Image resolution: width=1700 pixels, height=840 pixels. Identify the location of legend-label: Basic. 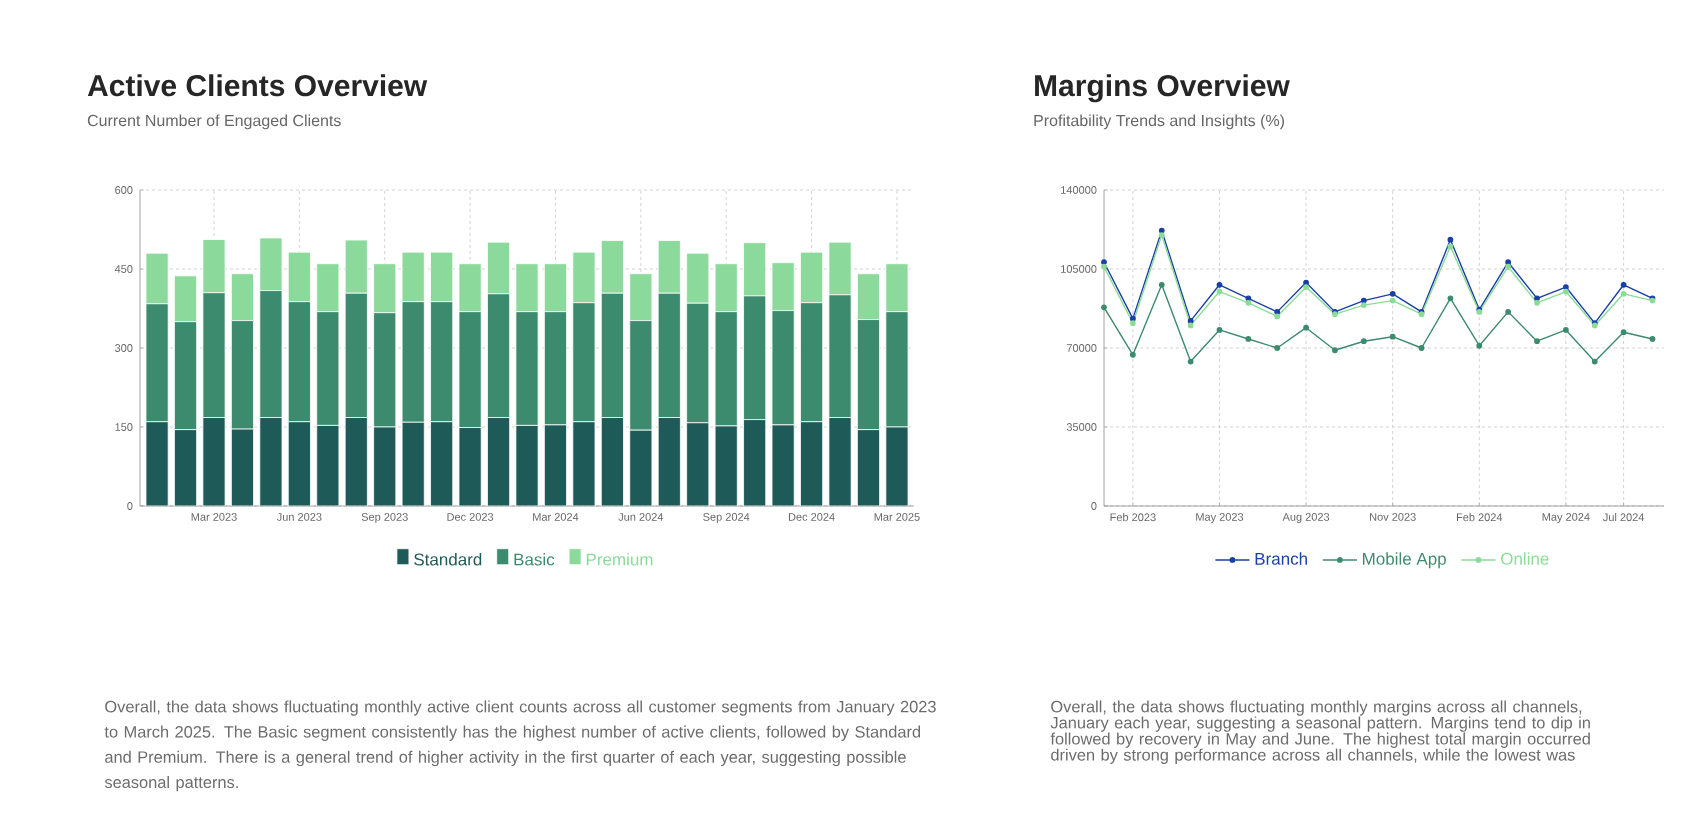
(534, 559).